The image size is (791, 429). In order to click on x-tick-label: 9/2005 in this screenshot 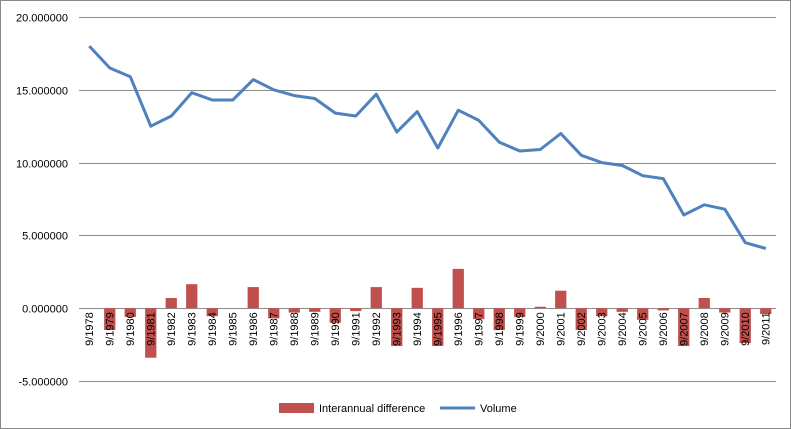, I will do `click(644, 329)`.